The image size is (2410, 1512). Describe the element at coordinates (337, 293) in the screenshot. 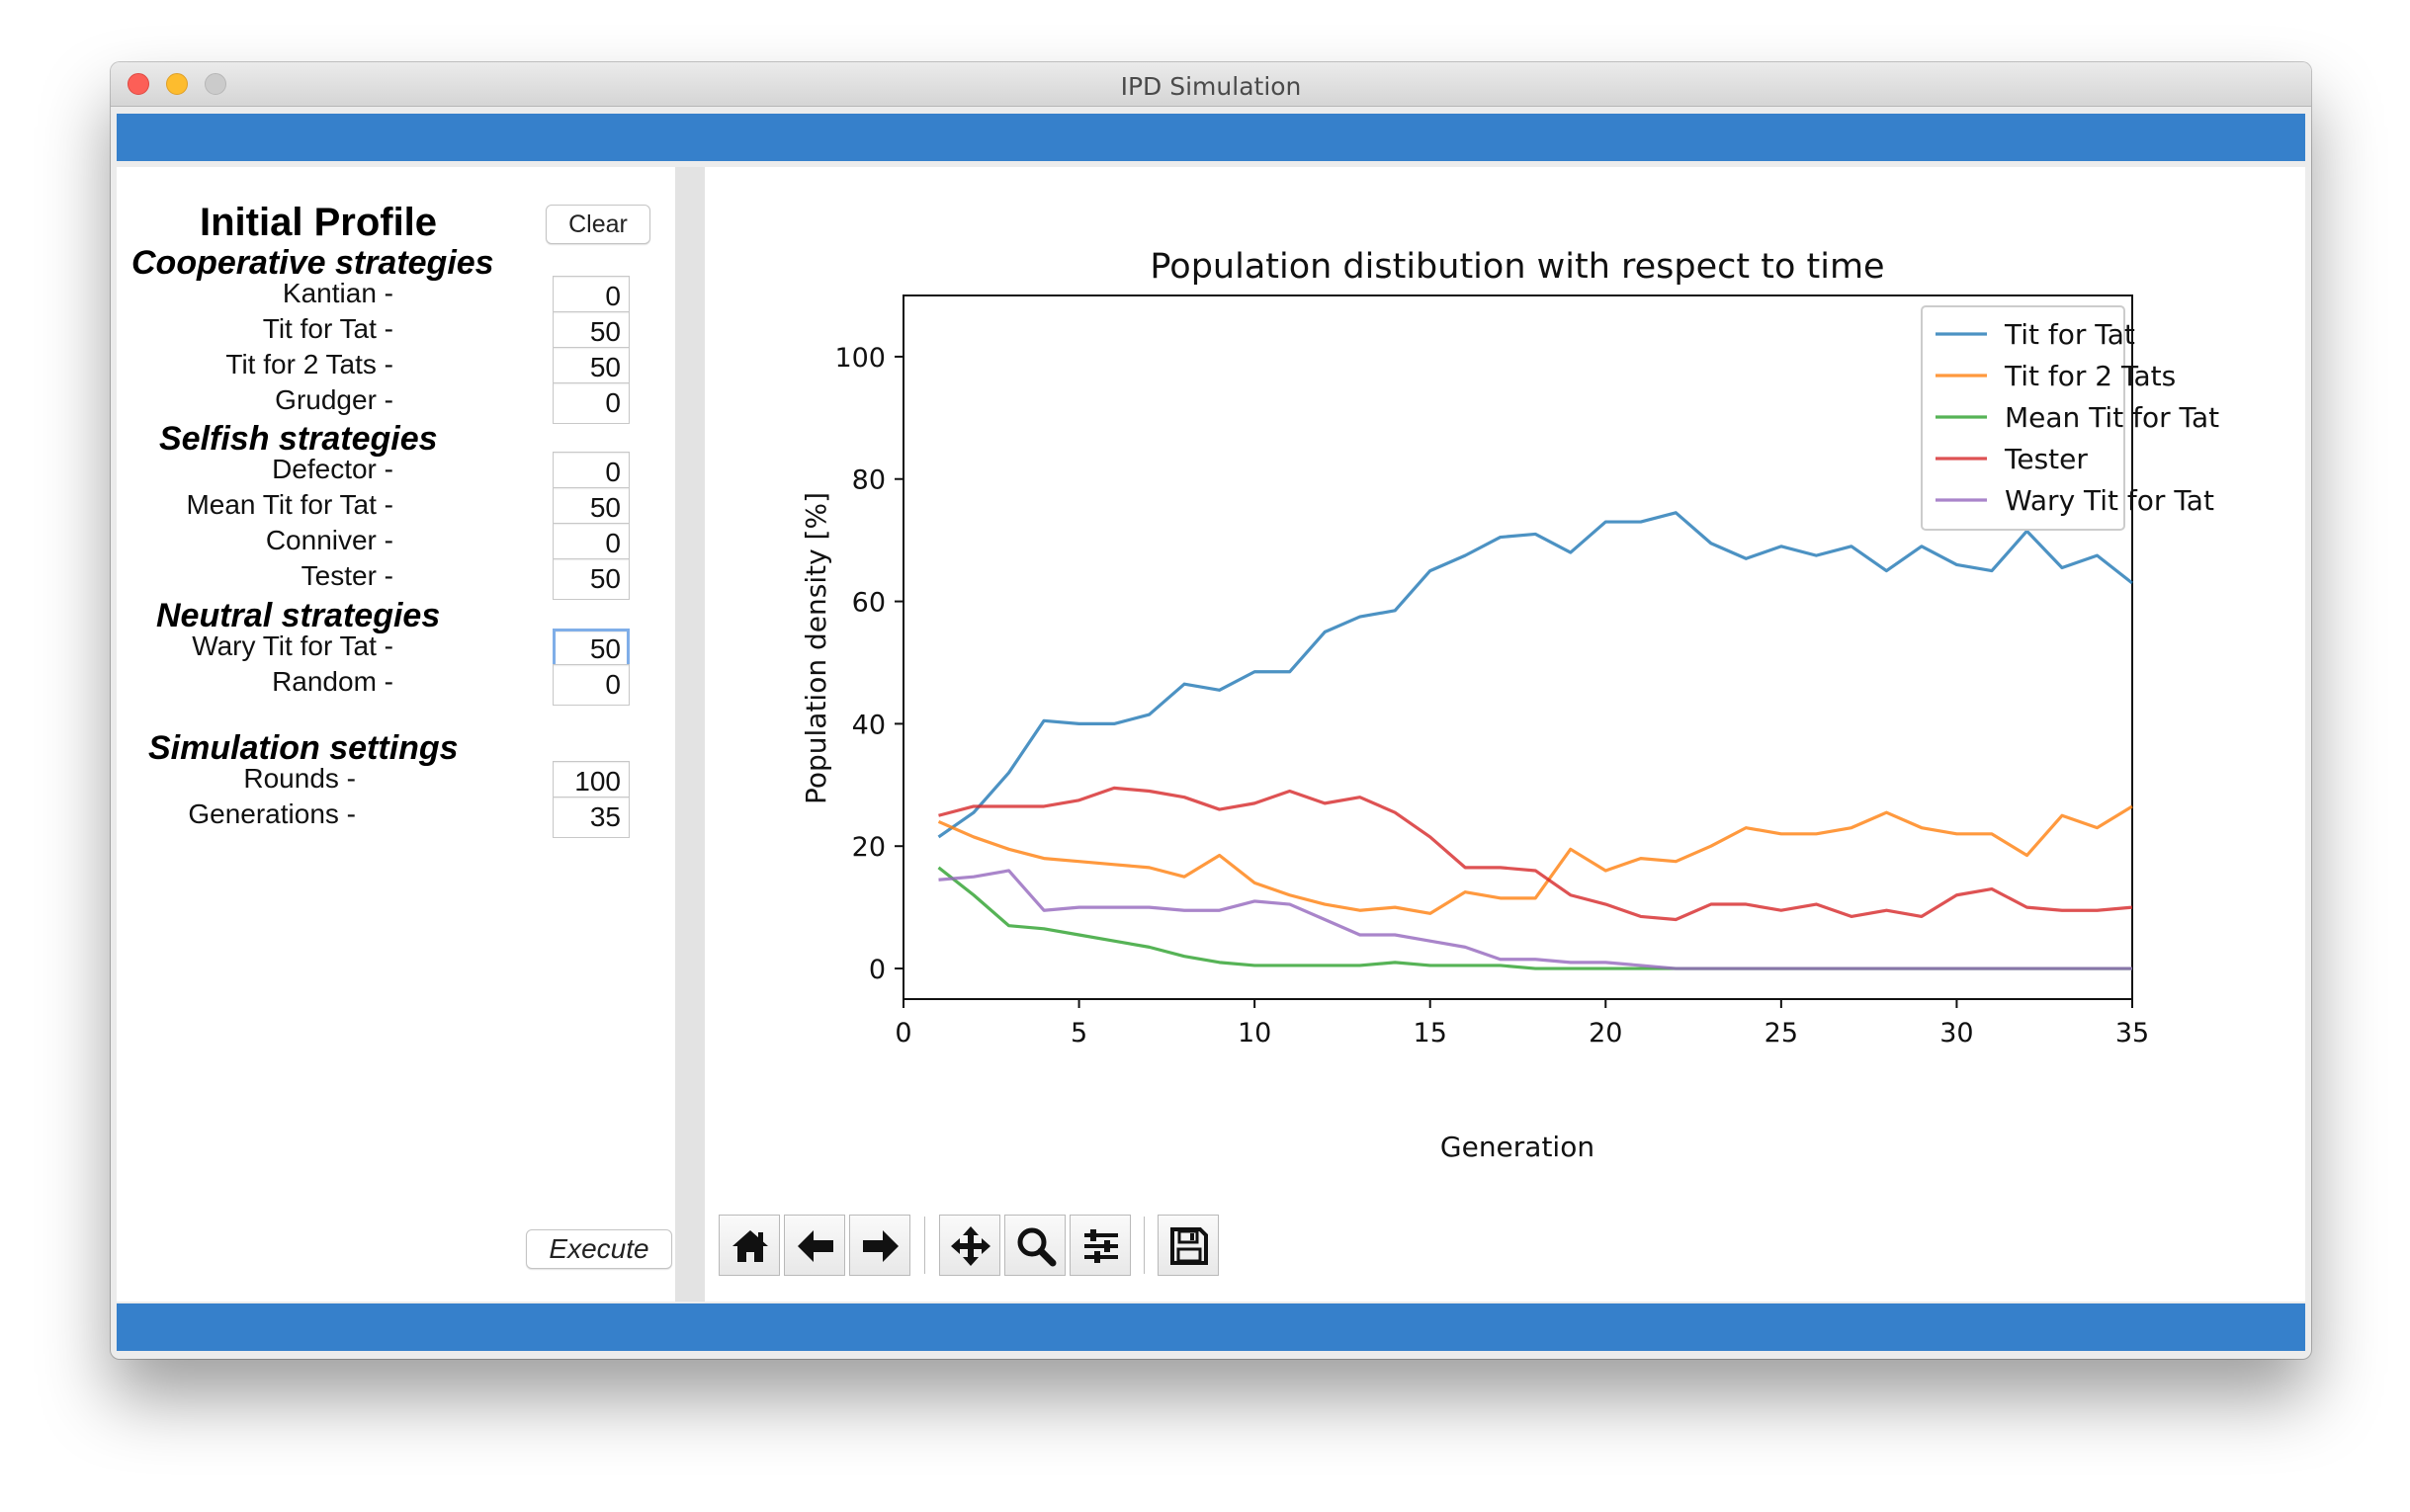

I see `strategy-label-kantian: Kantian -` at that location.